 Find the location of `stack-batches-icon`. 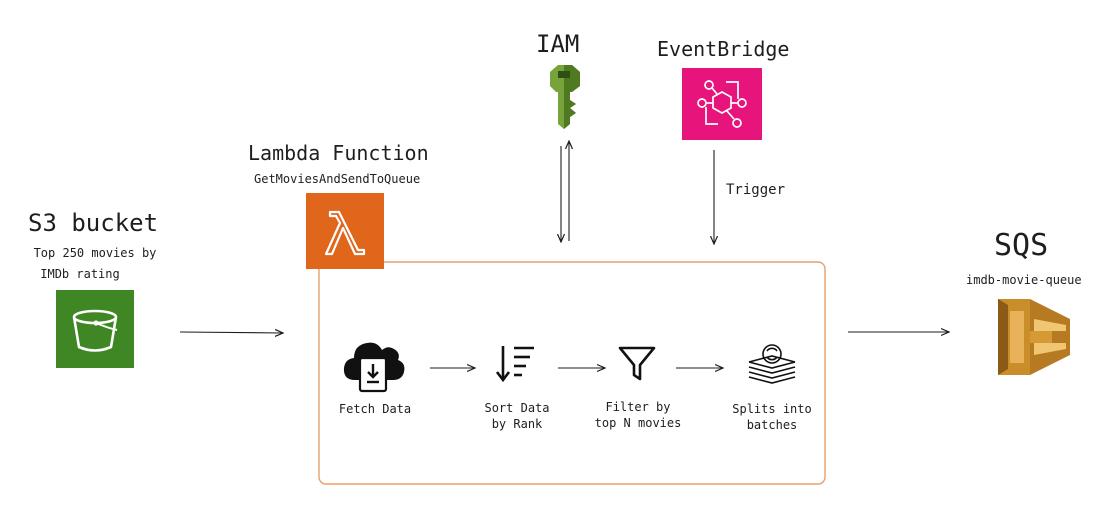

stack-batches-icon is located at coordinates (772, 364).